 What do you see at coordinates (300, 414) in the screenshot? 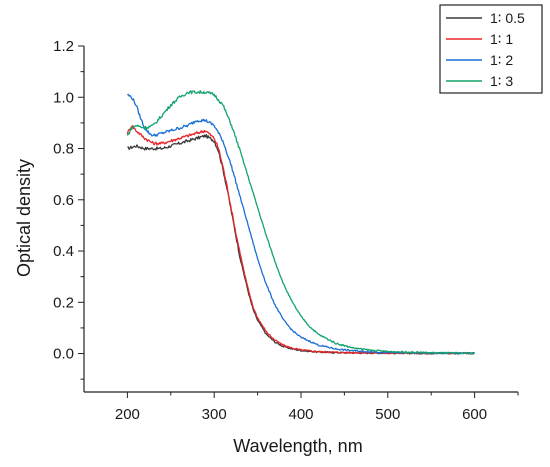
I see `x-tick-label: 400` at bounding box center [300, 414].